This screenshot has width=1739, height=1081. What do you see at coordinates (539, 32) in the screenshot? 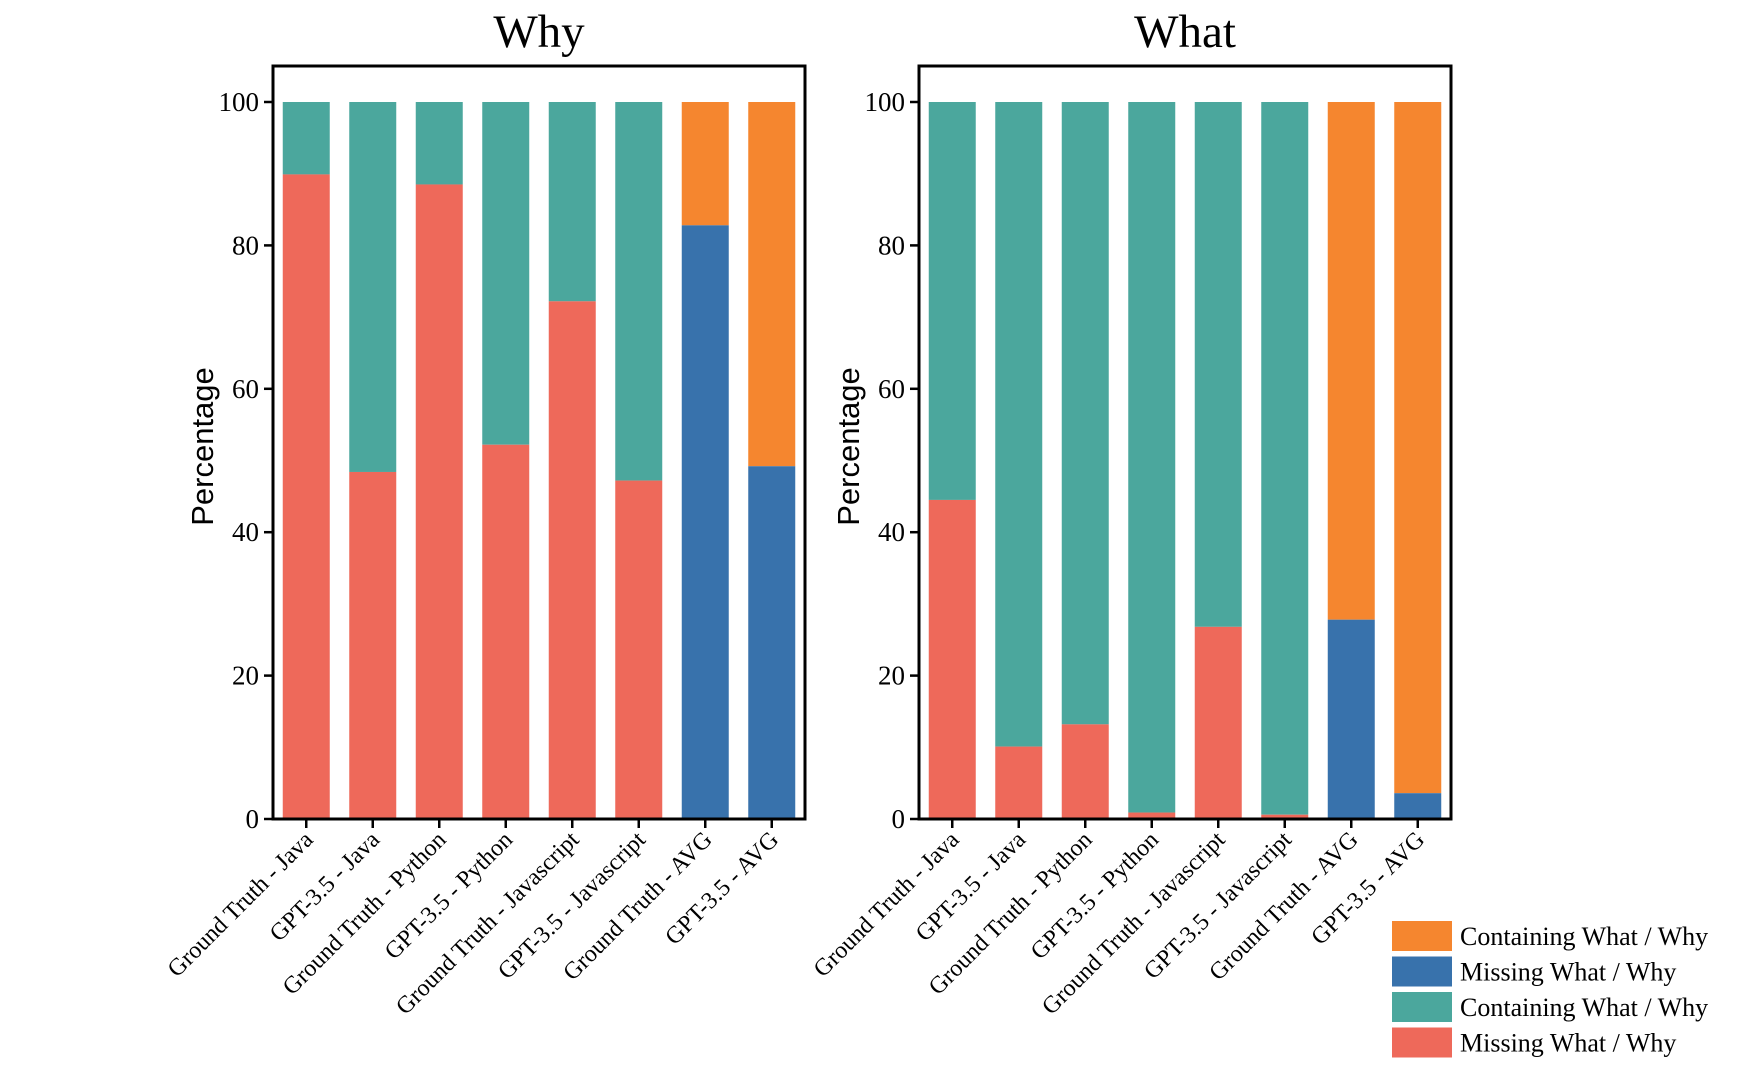
I see `chart-title: Why` at bounding box center [539, 32].